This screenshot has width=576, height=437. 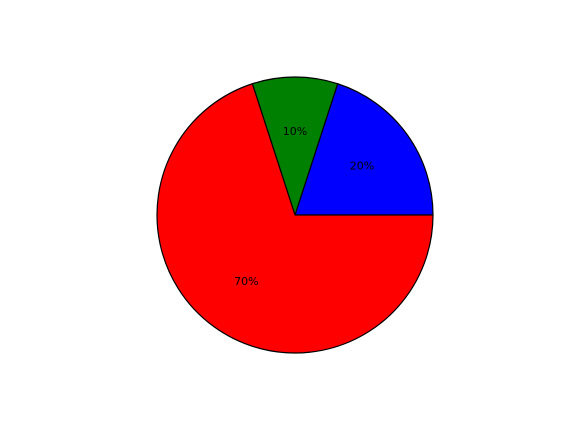 What do you see at coordinates (246, 281) in the screenshot?
I see `pie-slice-label-2: 70%` at bounding box center [246, 281].